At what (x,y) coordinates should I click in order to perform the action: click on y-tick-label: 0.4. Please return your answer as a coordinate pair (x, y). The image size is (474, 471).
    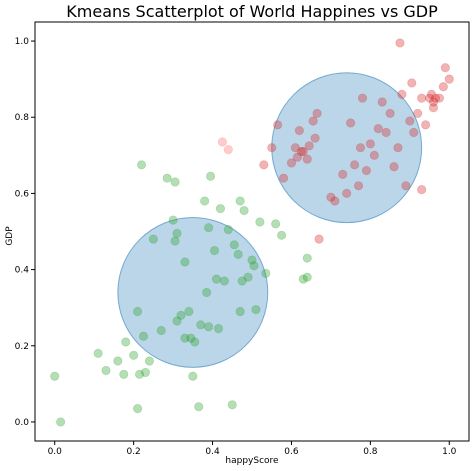
    Looking at the image, I should click on (22, 271).